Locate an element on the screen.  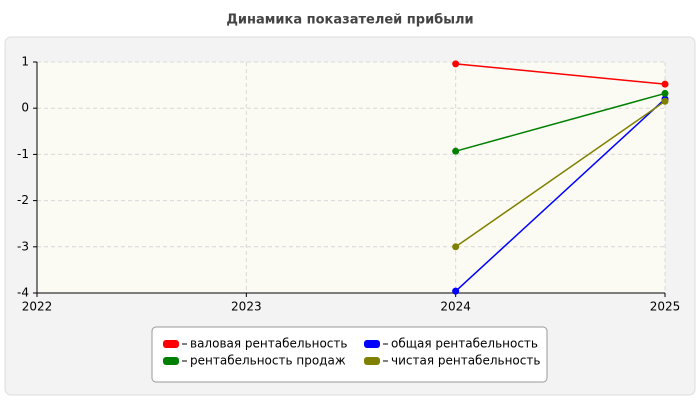
legend-label: общая рентабельность is located at coordinates (464, 344).